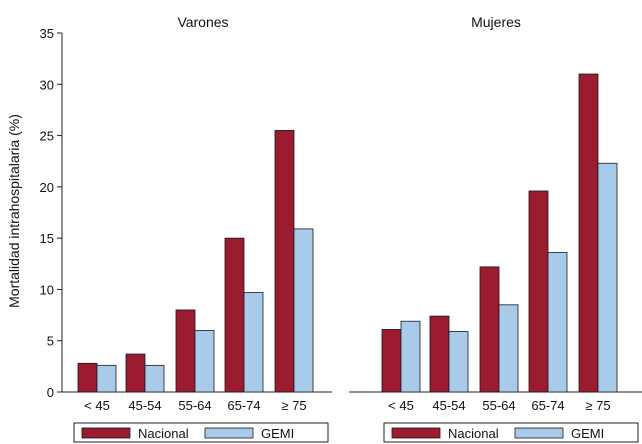 The width and height of the screenshot is (642, 444). Describe the element at coordinates (14, 211) in the screenshot. I see `y-axis-title: Mortalidad intrahospitalaria (%)` at that location.